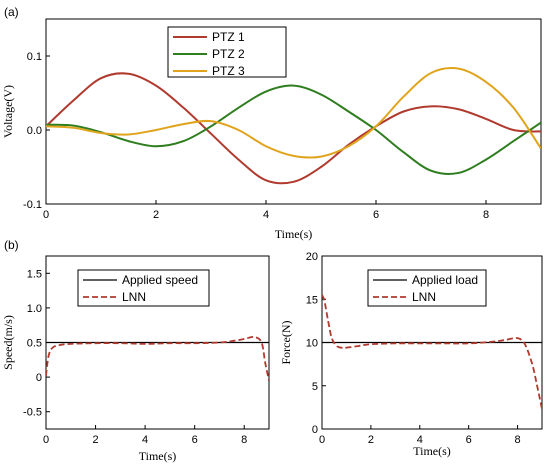  What do you see at coordinates (11, 245) in the screenshot?
I see `panel-label-b: (b)` at bounding box center [11, 245].